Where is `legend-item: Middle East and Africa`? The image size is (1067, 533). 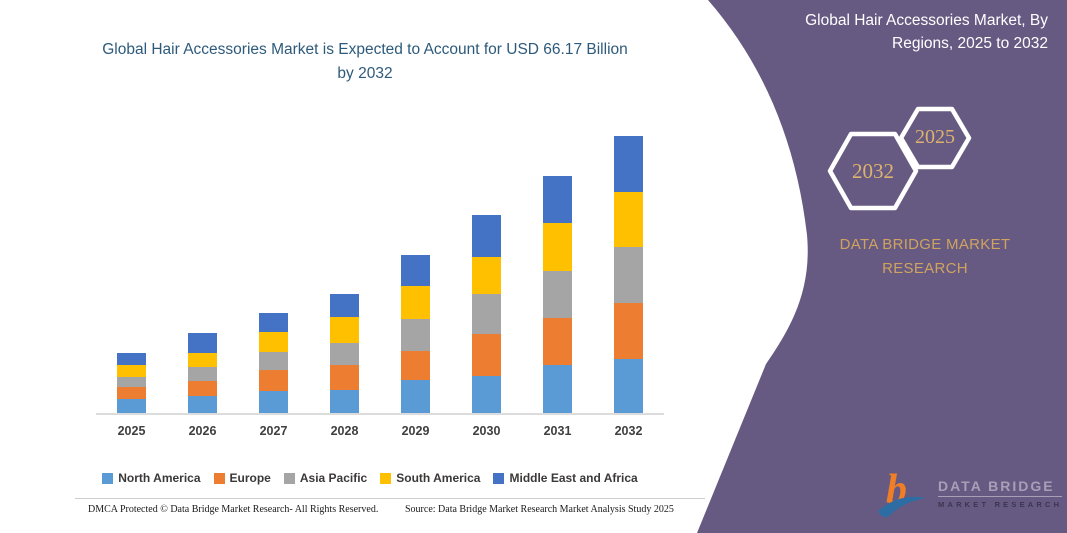 legend-item: Middle East and Africa is located at coordinates (565, 478).